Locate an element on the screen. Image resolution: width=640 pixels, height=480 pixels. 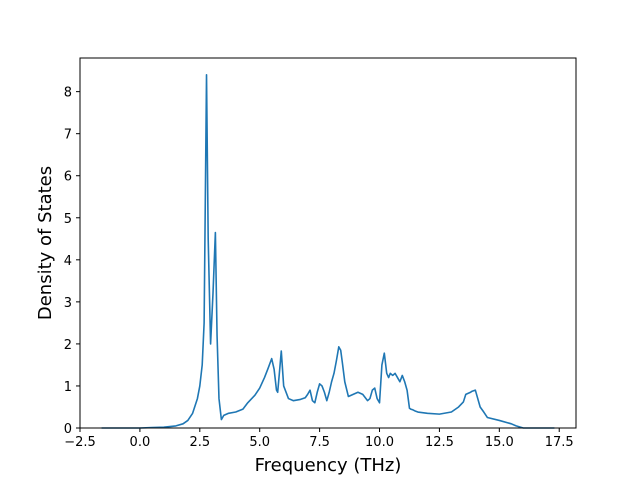
y-tick-label: 7 is located at coordinates (68, 135).